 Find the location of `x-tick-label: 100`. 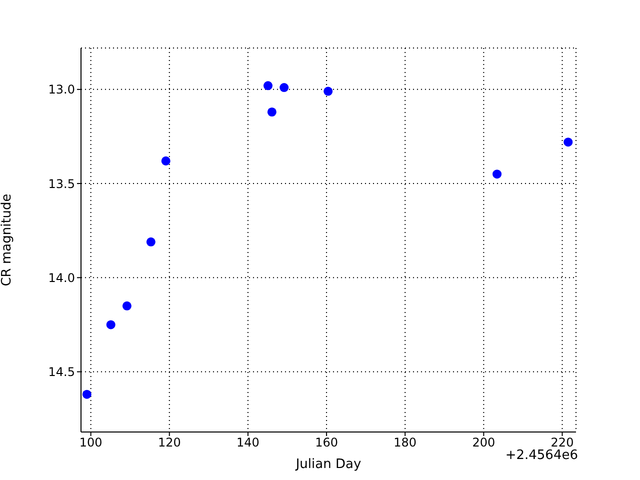

x-tick-label: 100 is located at coordinates (90, 443).